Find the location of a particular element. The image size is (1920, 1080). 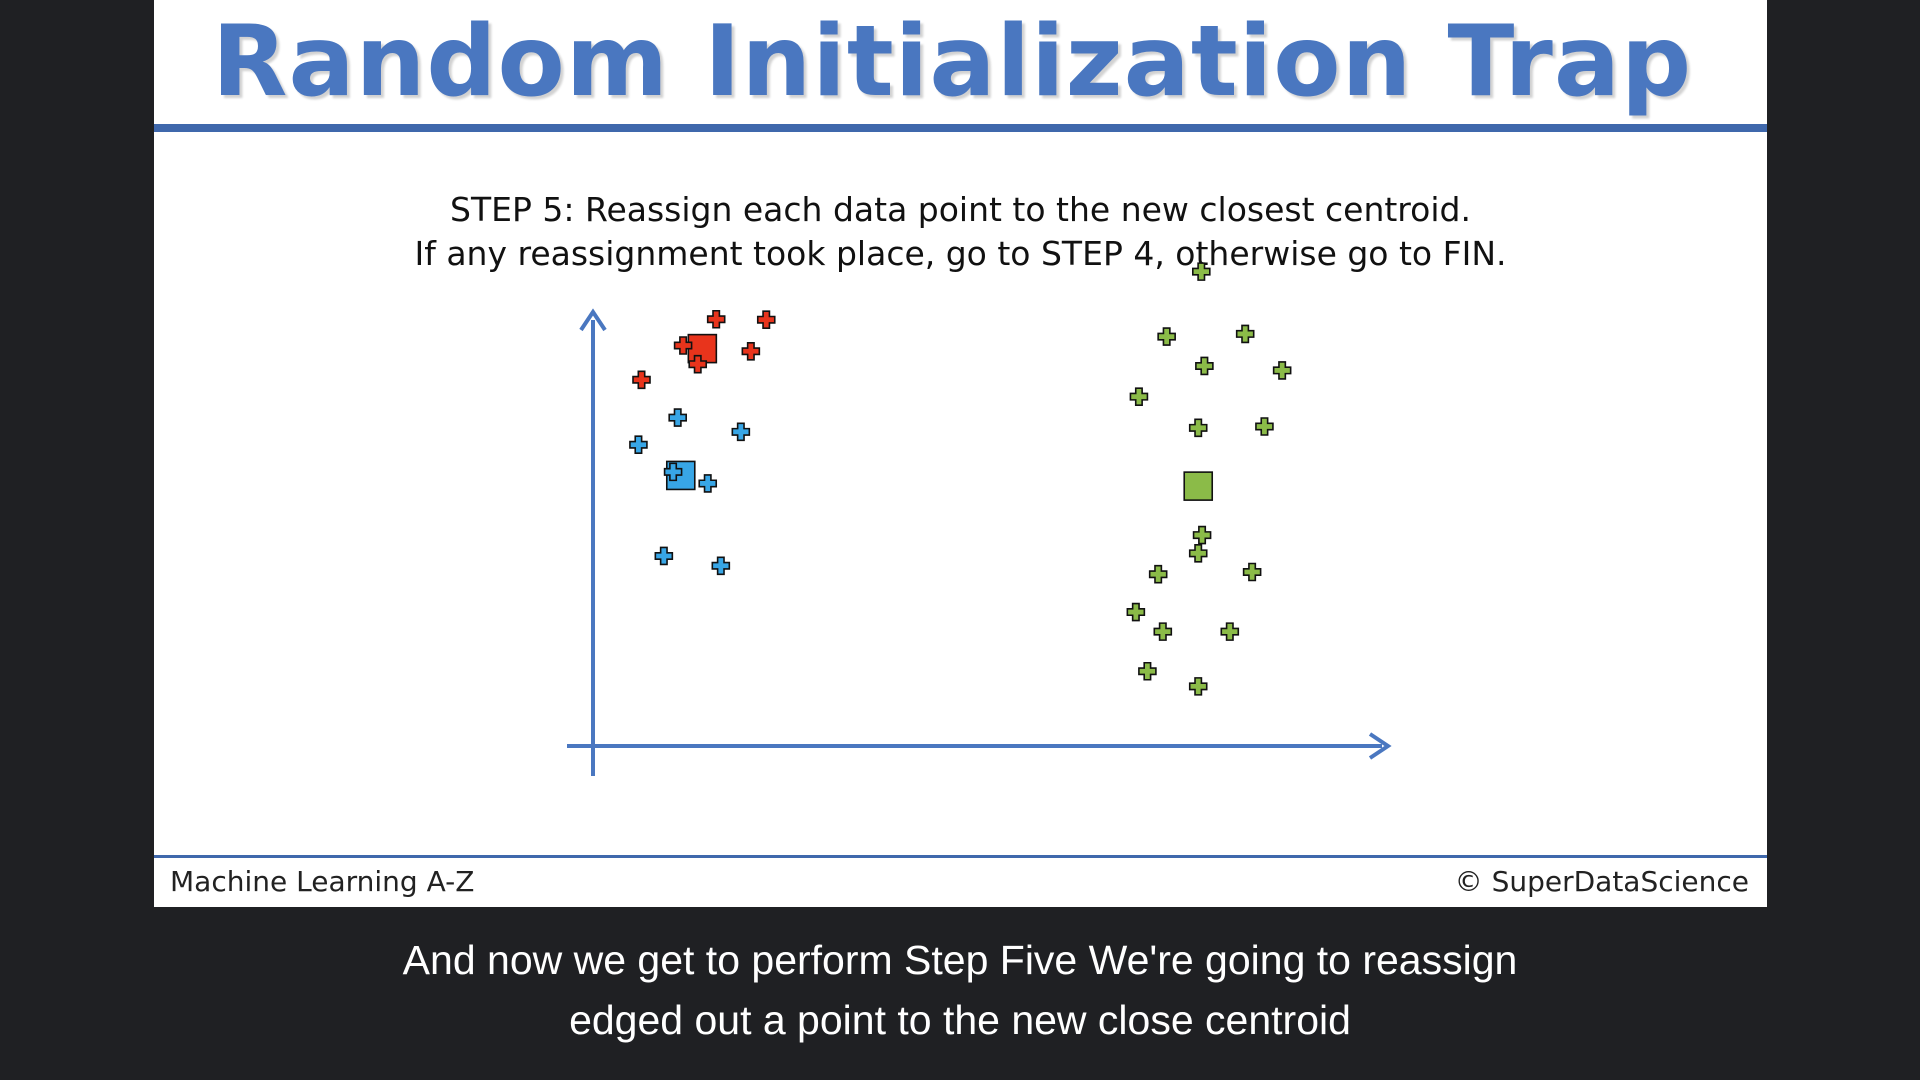

footer-divider is located at coordinates (960, 856).